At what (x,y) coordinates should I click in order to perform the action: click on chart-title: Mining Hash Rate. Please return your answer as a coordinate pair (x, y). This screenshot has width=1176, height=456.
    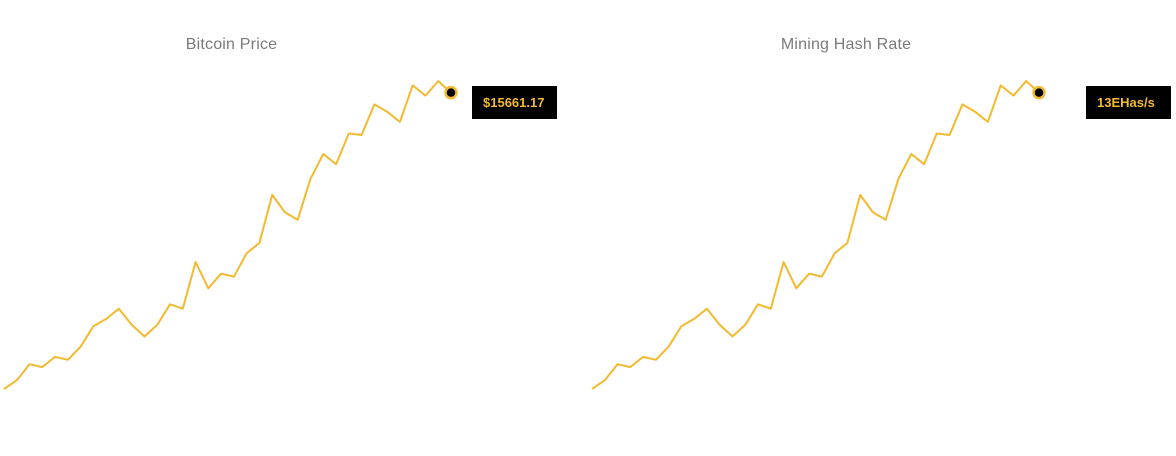
    Looking at the image, I should click on (846, 44).